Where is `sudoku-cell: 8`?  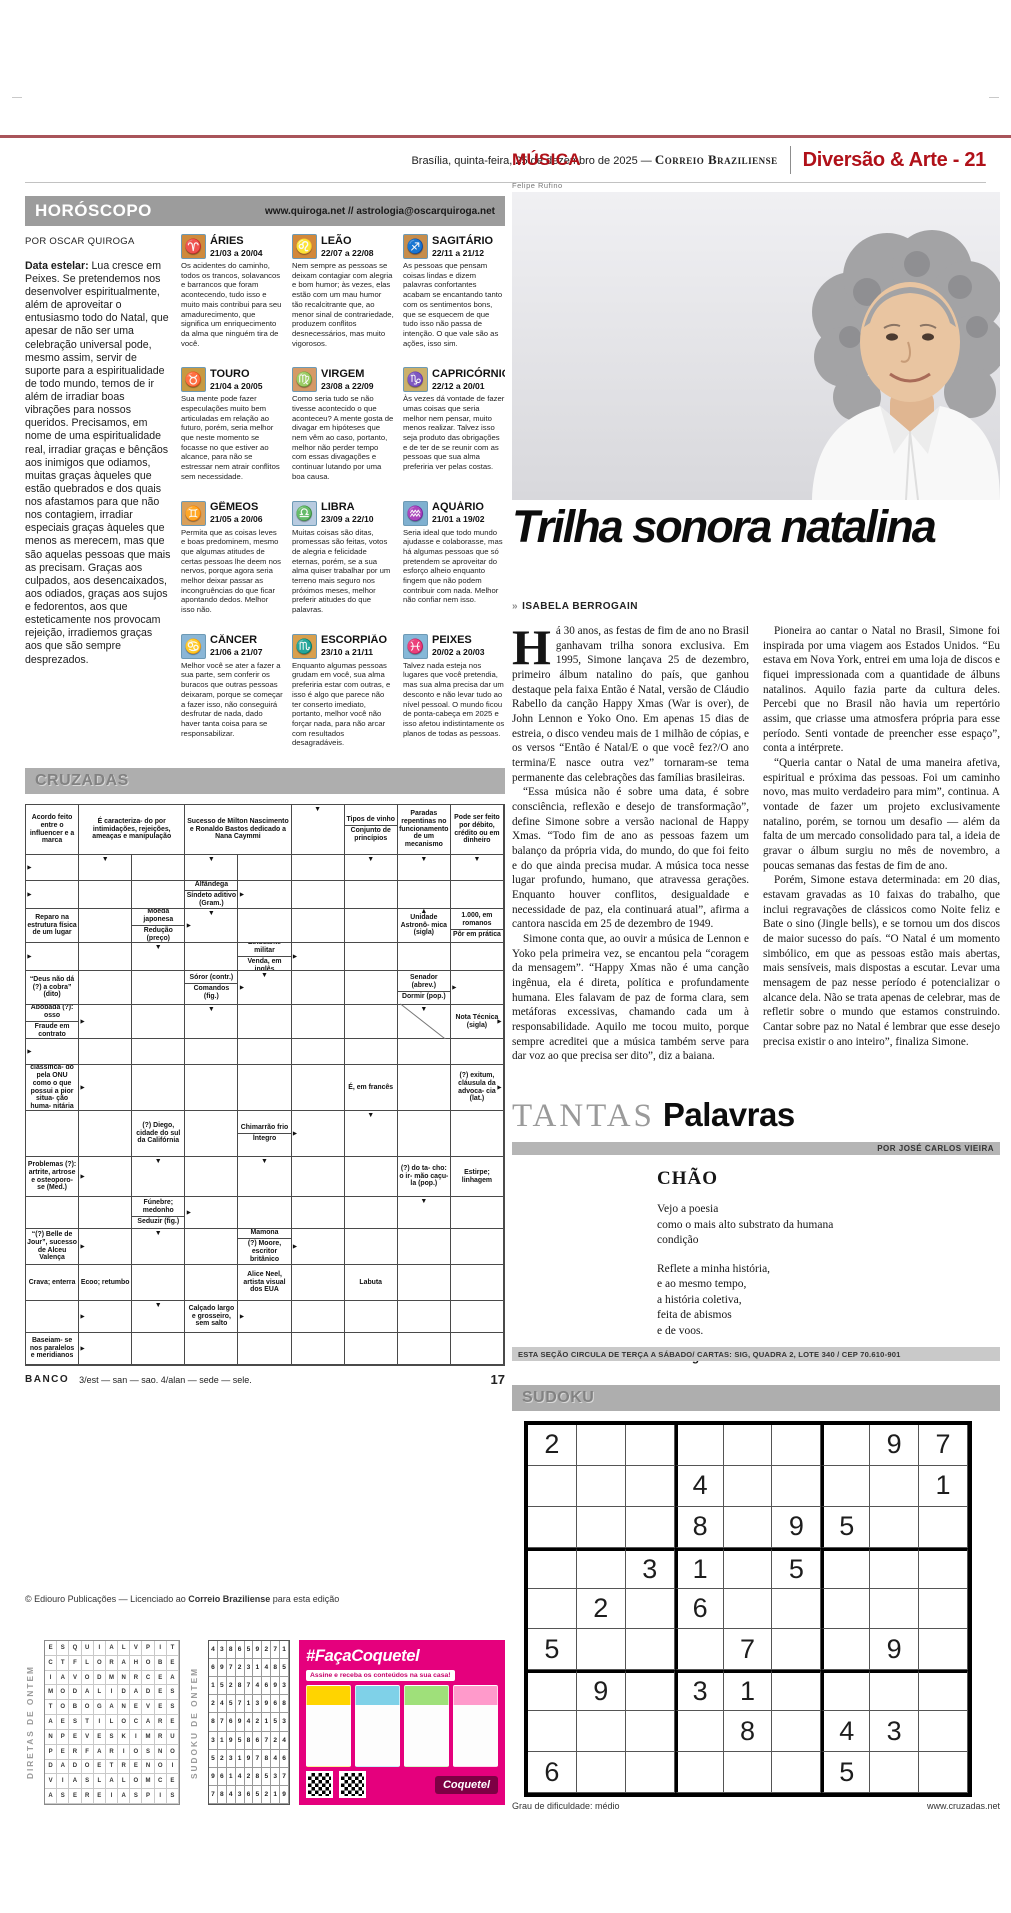
sudoku-cell: 8 is located at coordinates (748, 1732).